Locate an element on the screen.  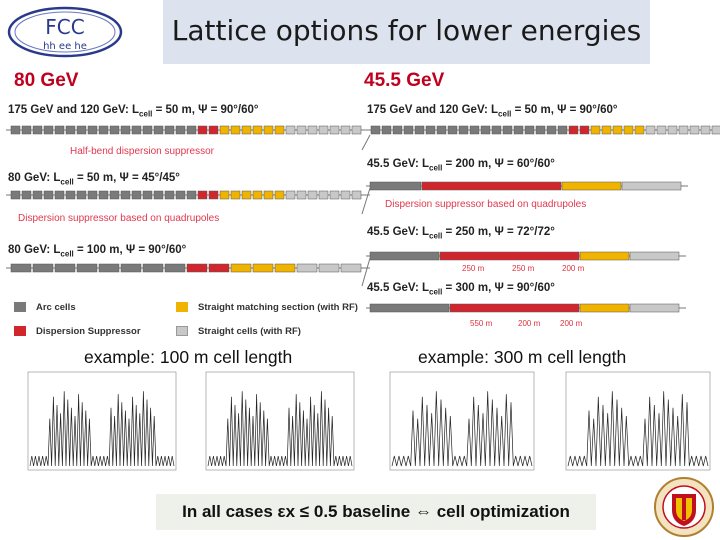
energy-heading-right: 45.5 GeV is located at coordinates (404, 80).